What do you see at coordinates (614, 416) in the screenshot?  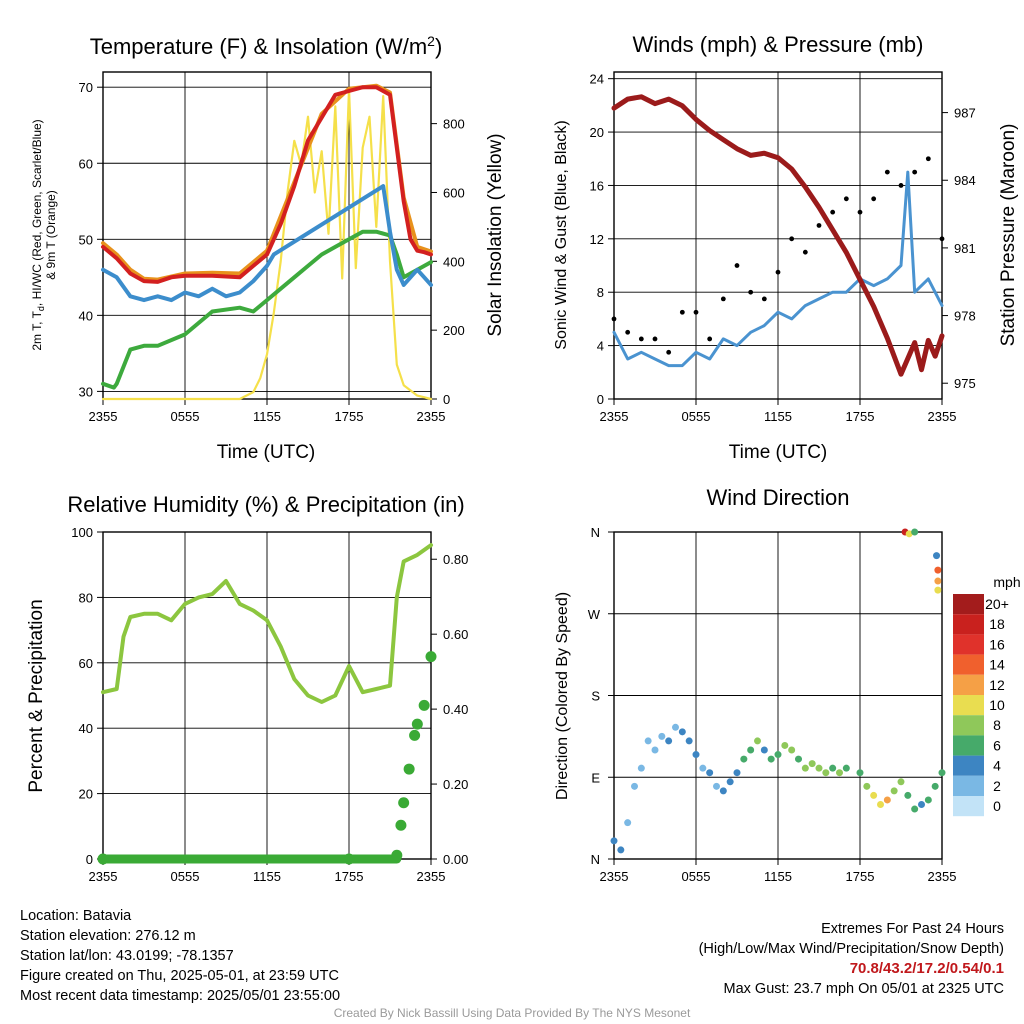 I see `wind-xtick-label: 2355` at bounding box center [614, 416].